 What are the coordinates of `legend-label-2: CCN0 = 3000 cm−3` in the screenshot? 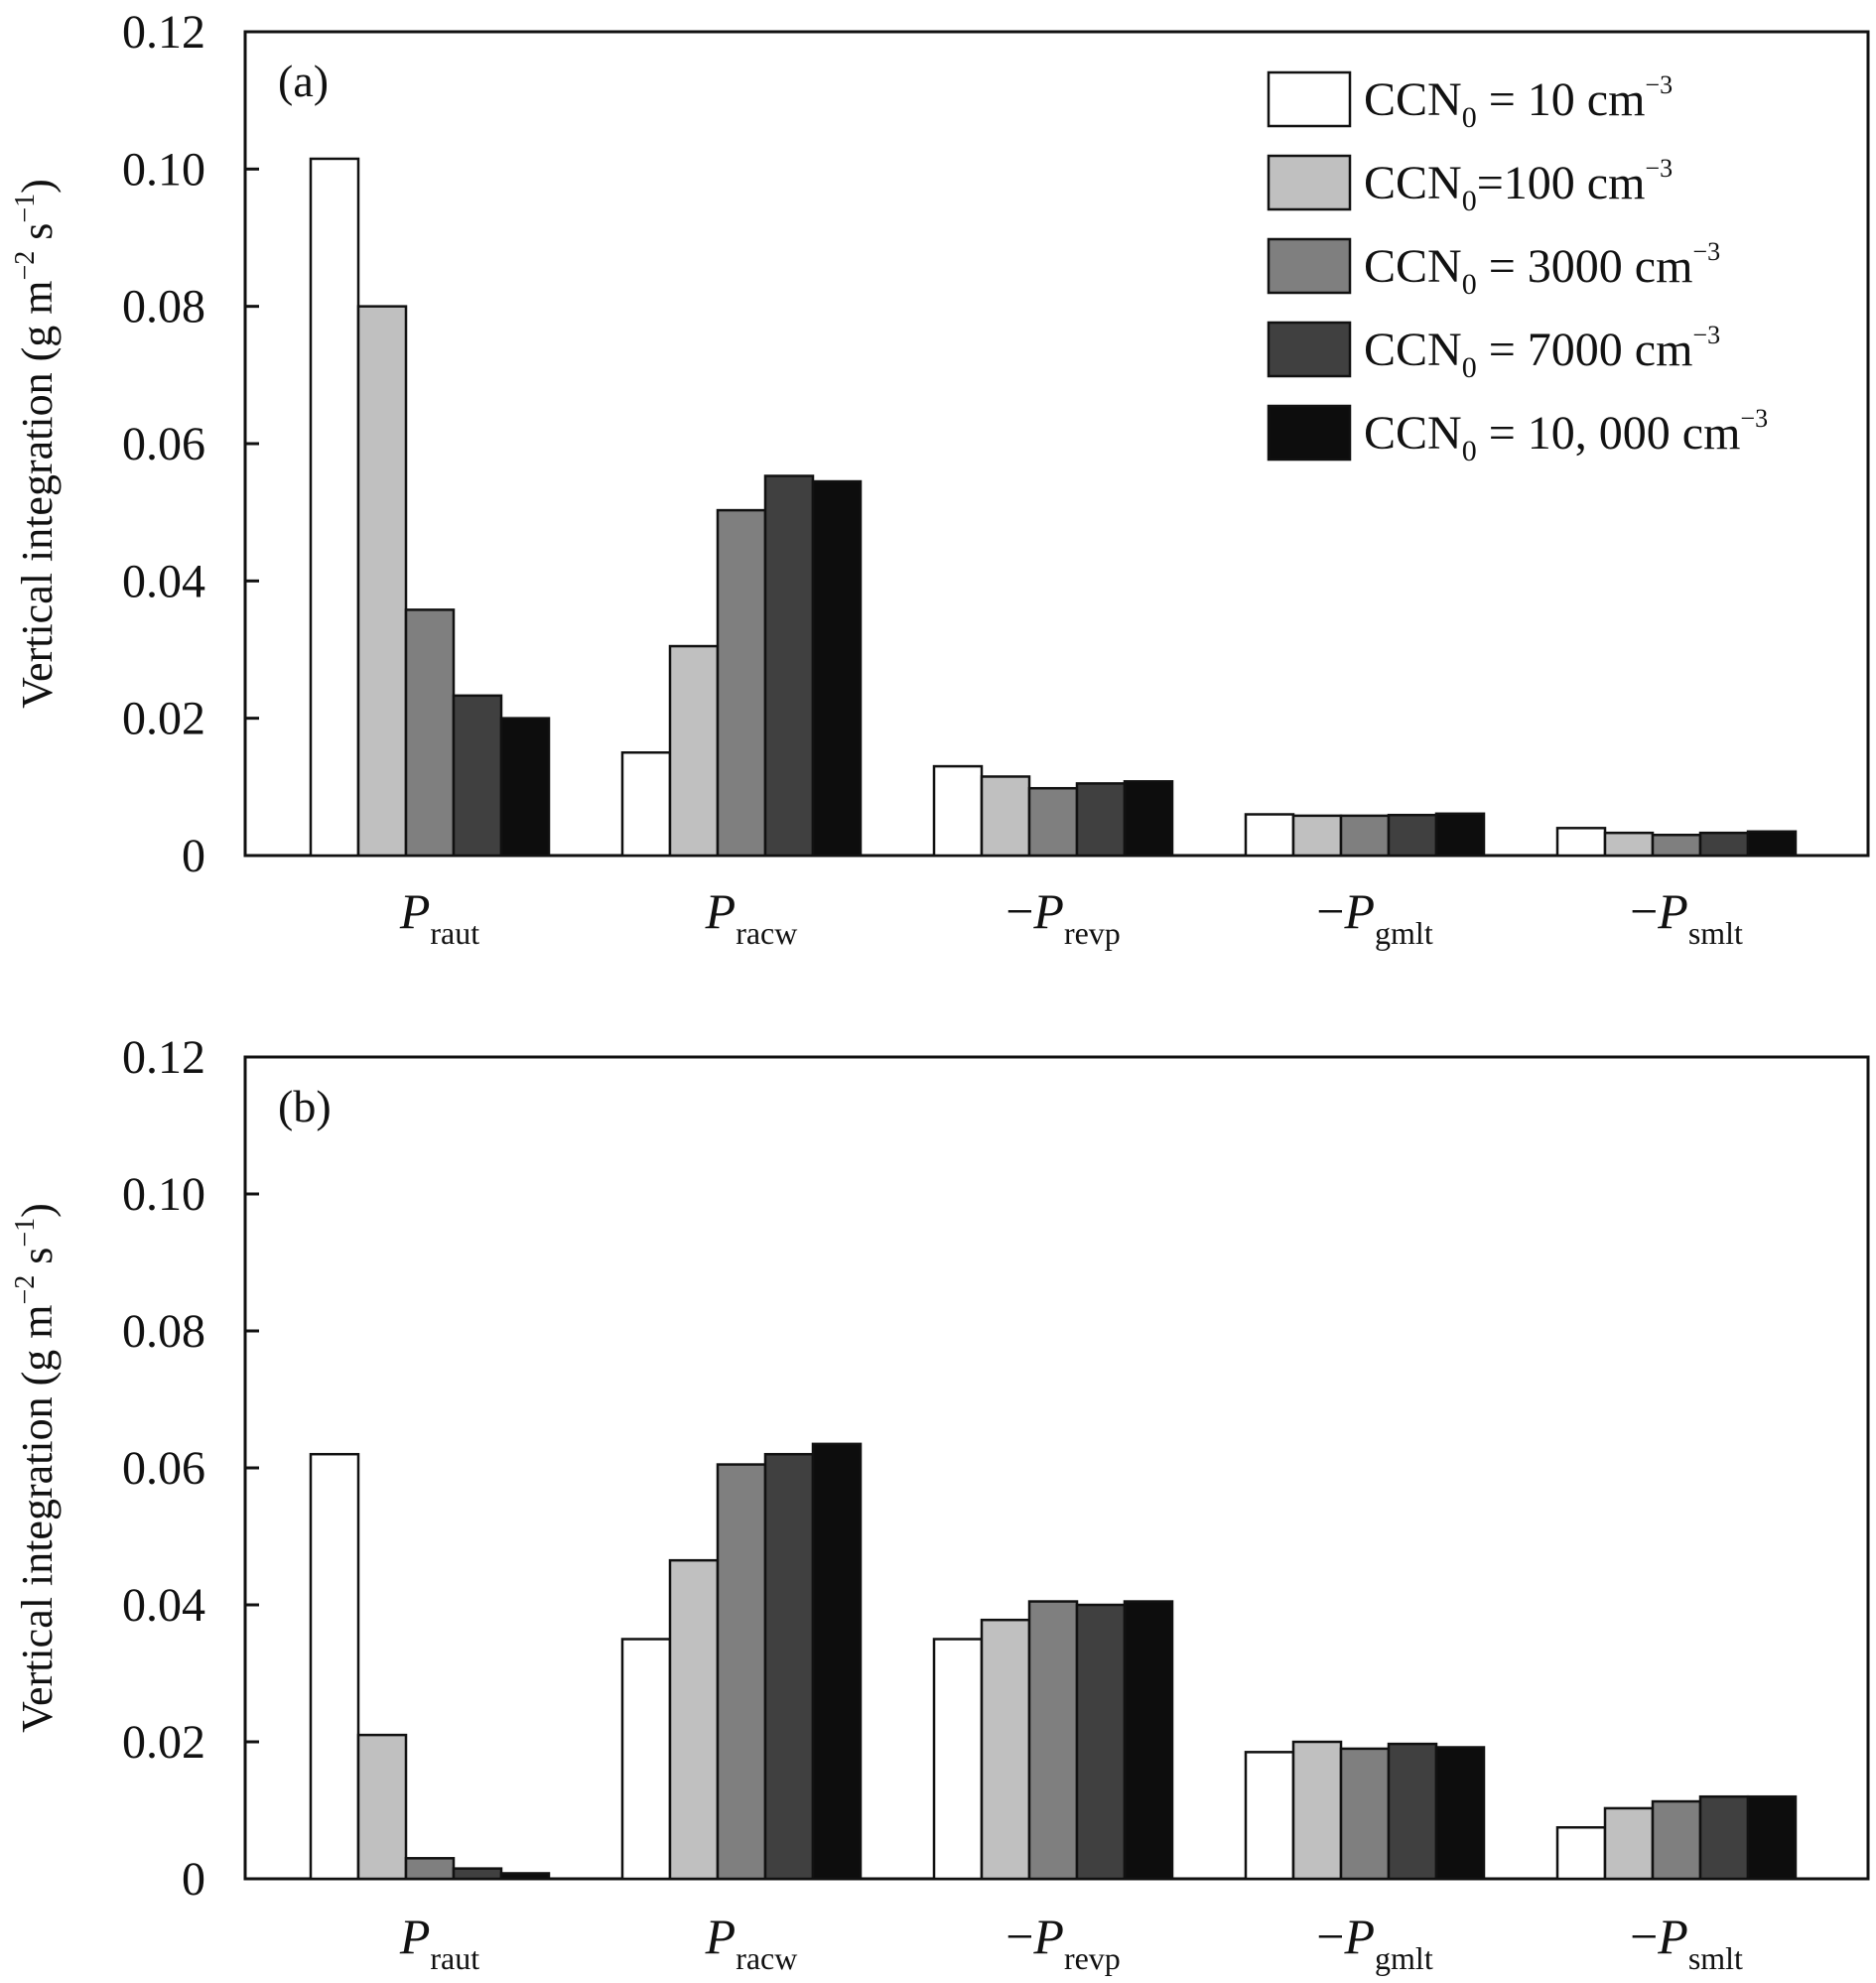 It's located at (1542, 269).